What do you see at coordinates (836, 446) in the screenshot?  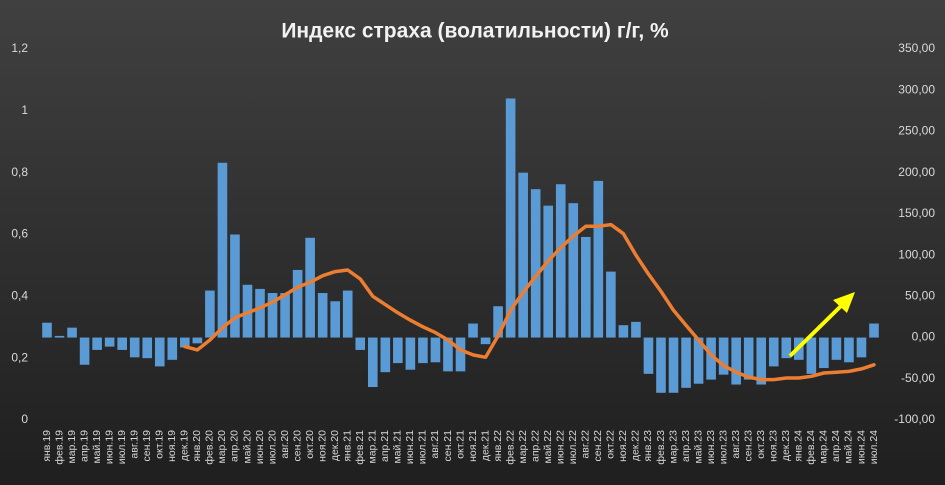 I see `x-tick-label: апр.24` at bounding box center [836, 446].